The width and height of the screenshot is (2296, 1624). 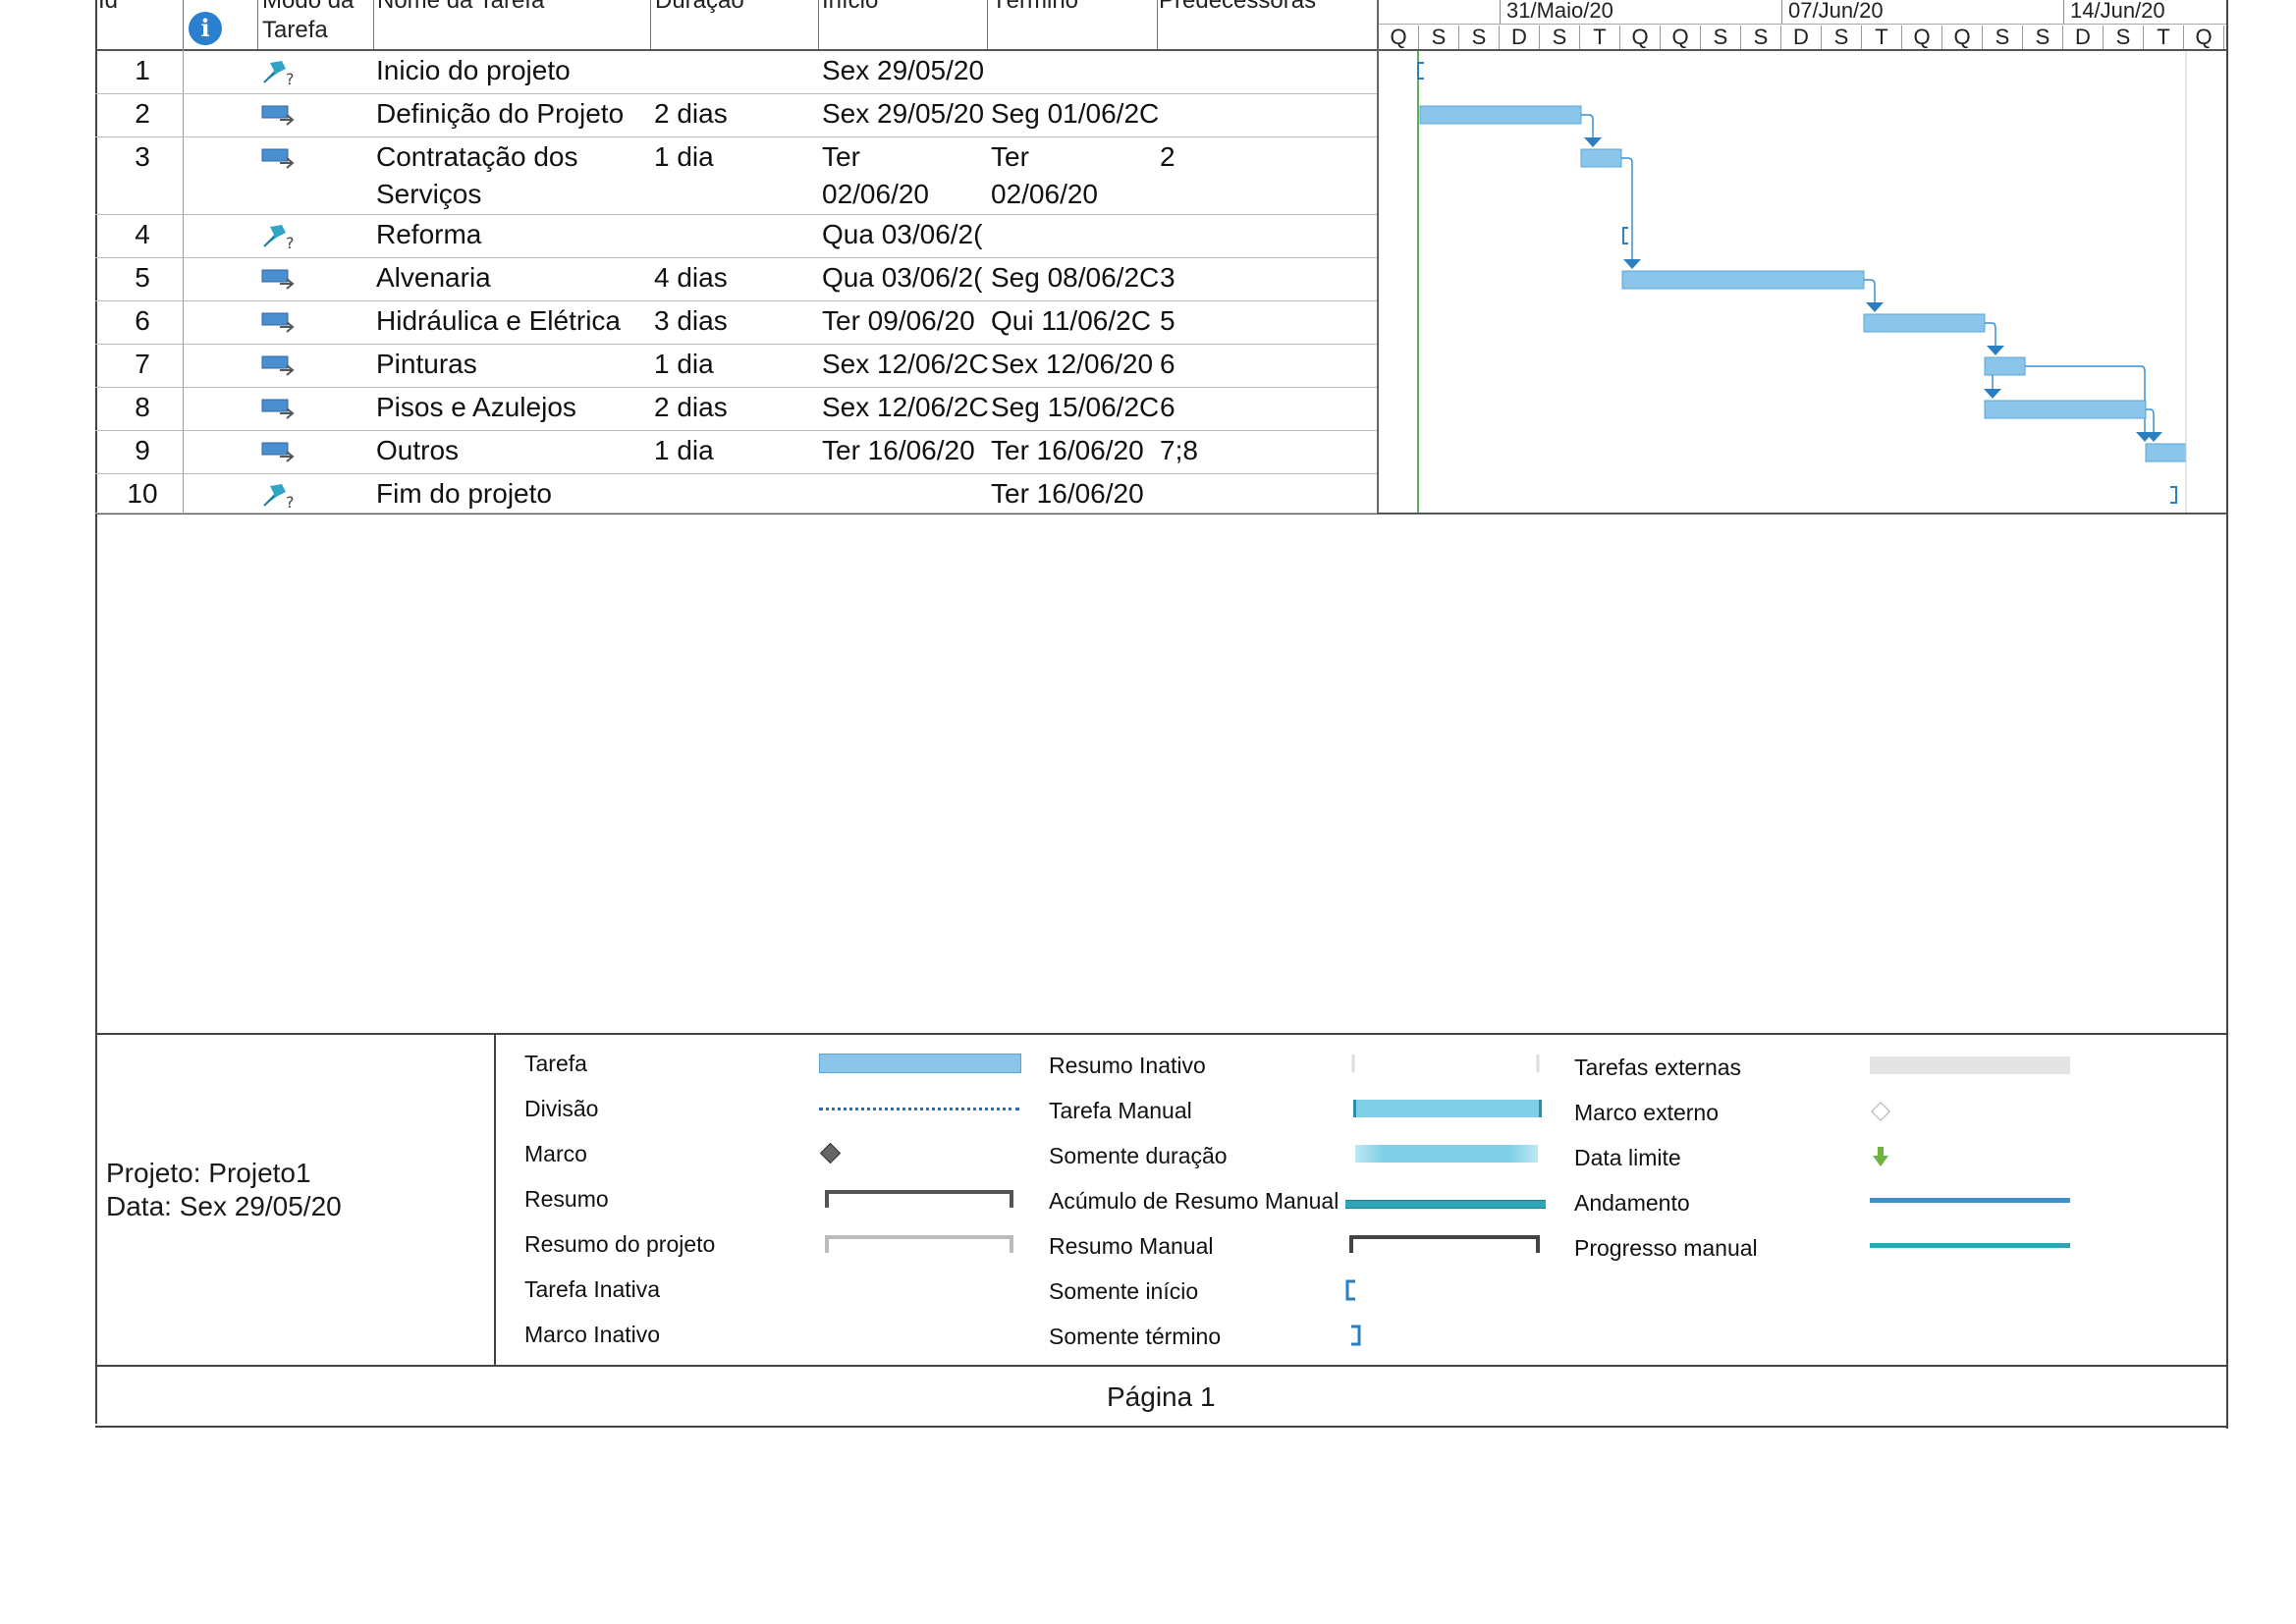 What do you see at coordinates (841, 156) in the screenshot?
I see `task-start: Ter` at bounding box center [841, 156].